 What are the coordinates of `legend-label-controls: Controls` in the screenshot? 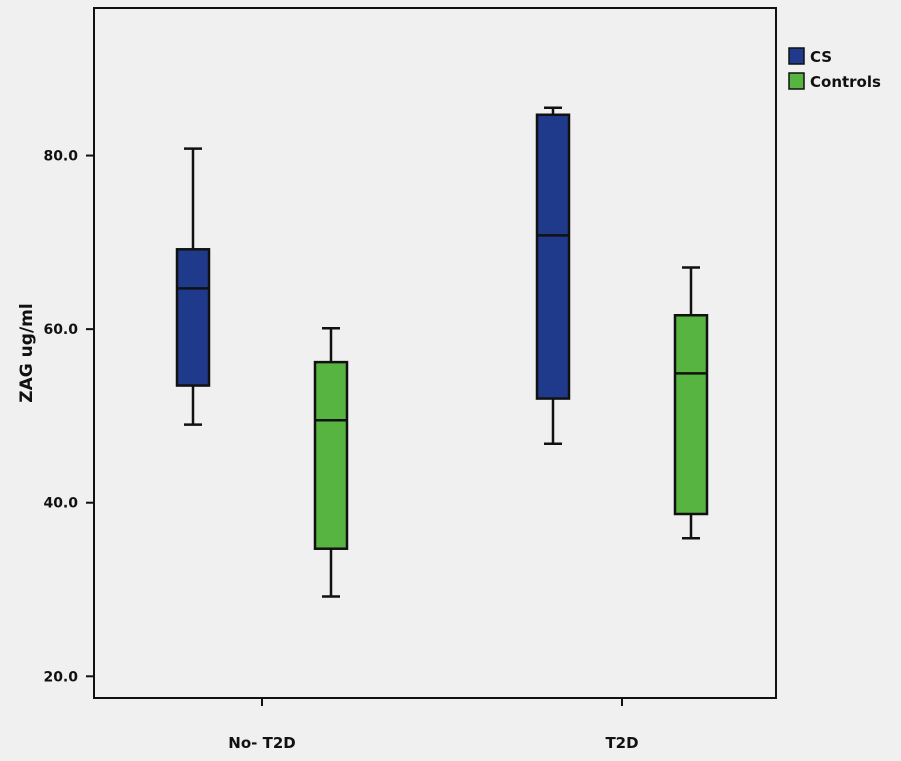 It's located at (845, 82).